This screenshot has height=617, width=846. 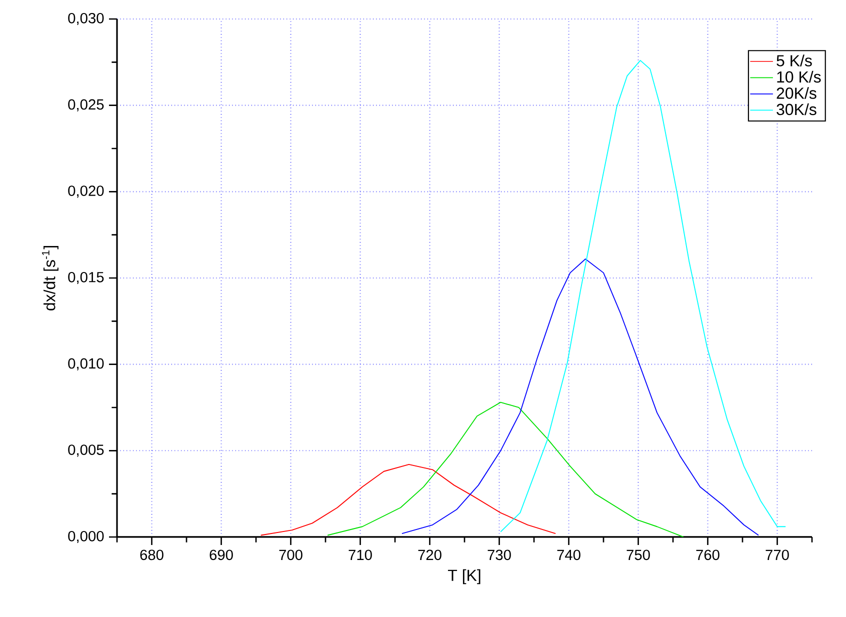 What do you see at coordinates (50, 278) in the screenshot?
I see `y-axis-title: dx/dt [s$^{-1}$]` at bounding box center [50, 278].